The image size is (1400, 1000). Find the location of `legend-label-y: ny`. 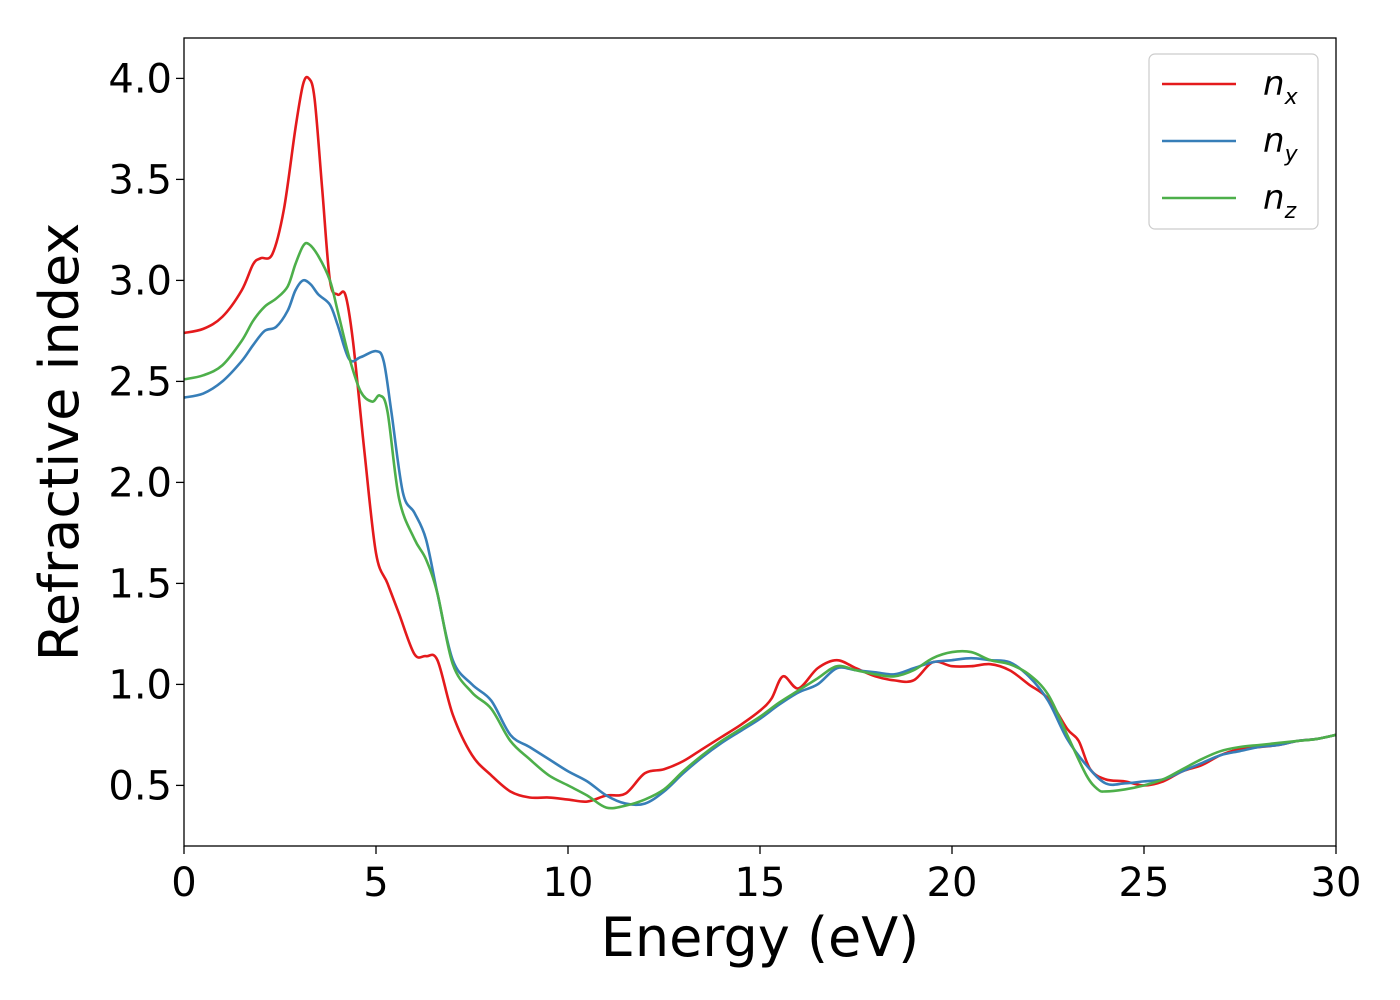

legend-label-y: ny is located at coordinates (1281, 144).